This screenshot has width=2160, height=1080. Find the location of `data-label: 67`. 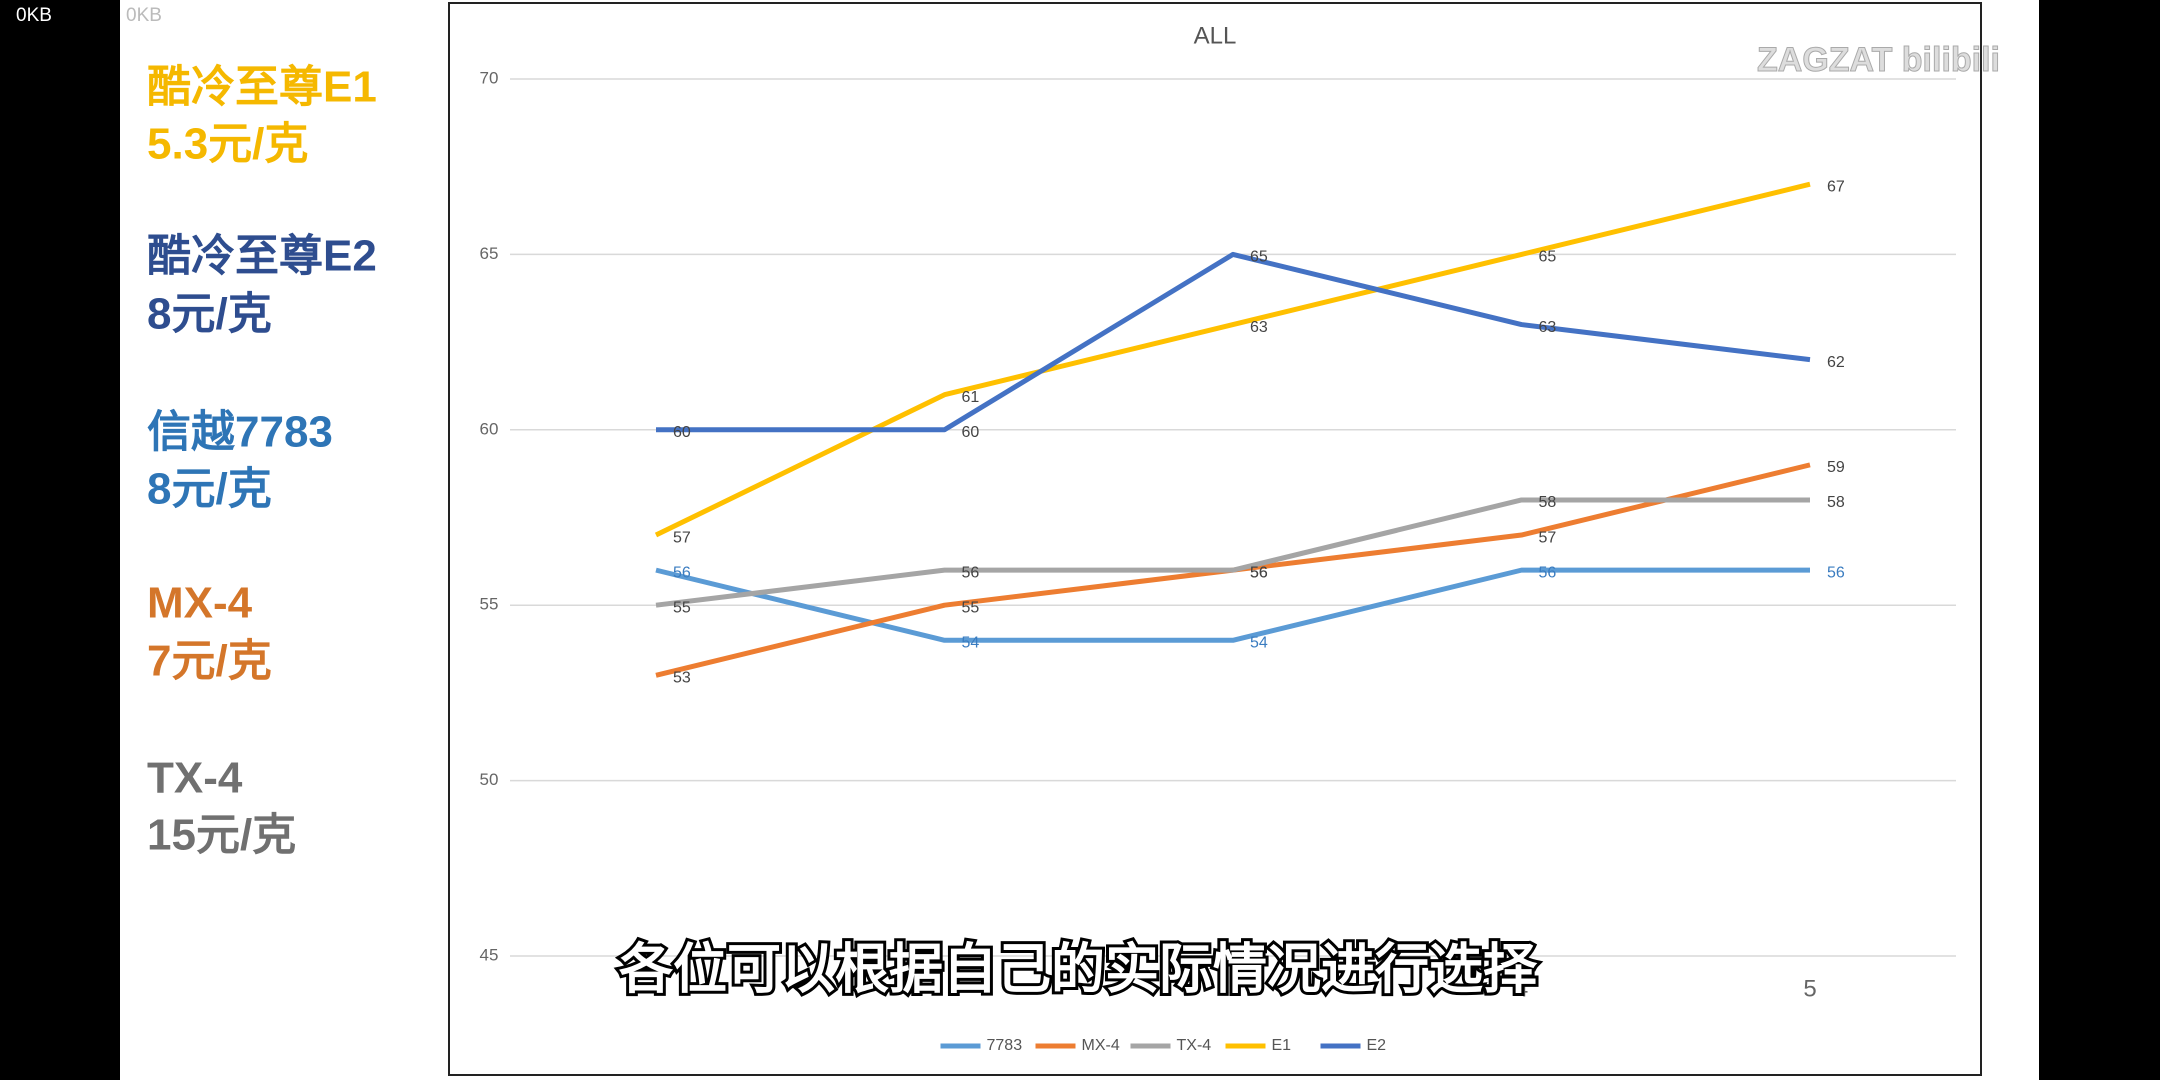

data-label: 67 is located at coordinates (1836, 186).